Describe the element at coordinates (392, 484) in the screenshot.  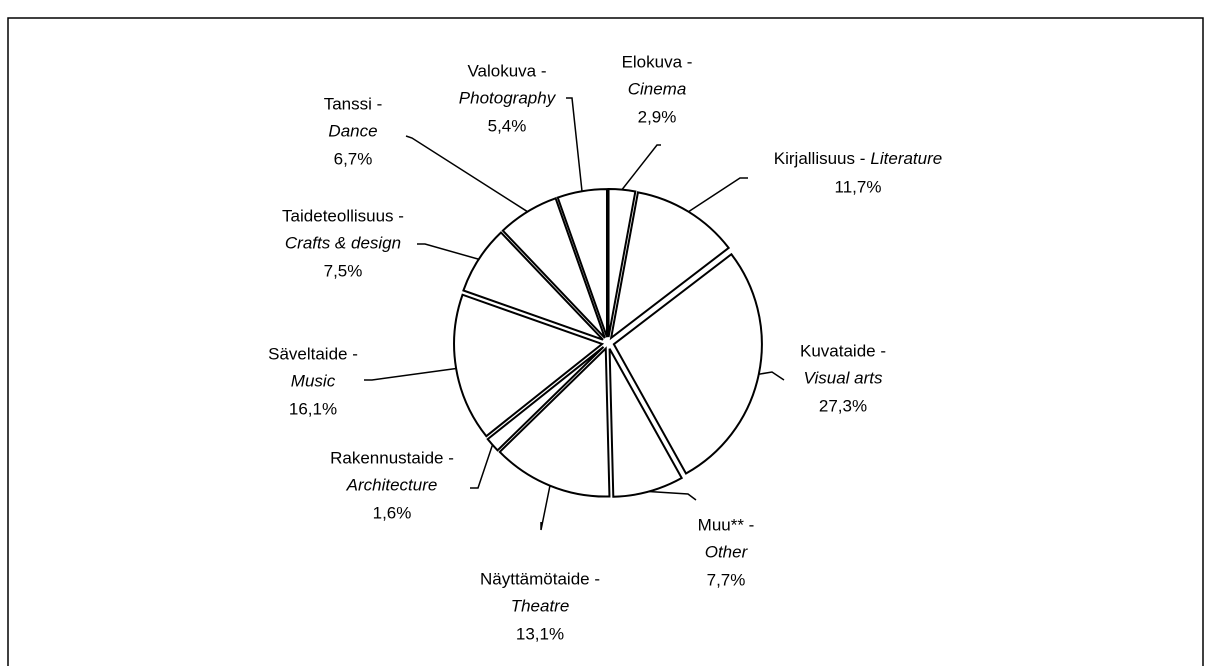
I see `category-label-en: Architecture` at that location.